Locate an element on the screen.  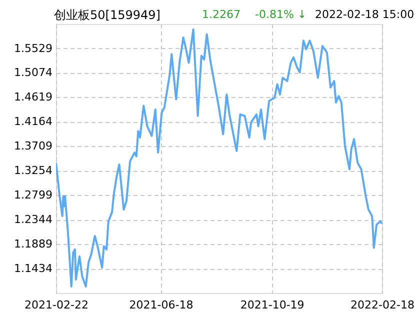
text: 2022-02-18 15:00 is located at coordinates (364, 14).